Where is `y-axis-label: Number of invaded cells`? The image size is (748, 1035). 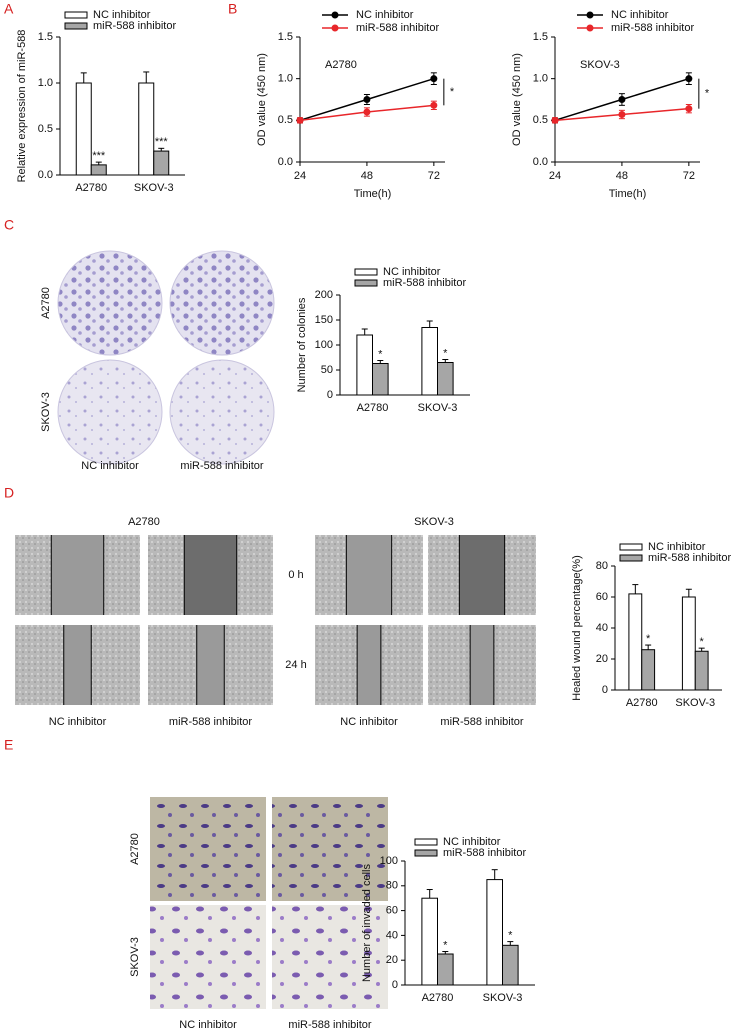 y-axis-label: Number of invaded cells is located at coordinates (367, 923).